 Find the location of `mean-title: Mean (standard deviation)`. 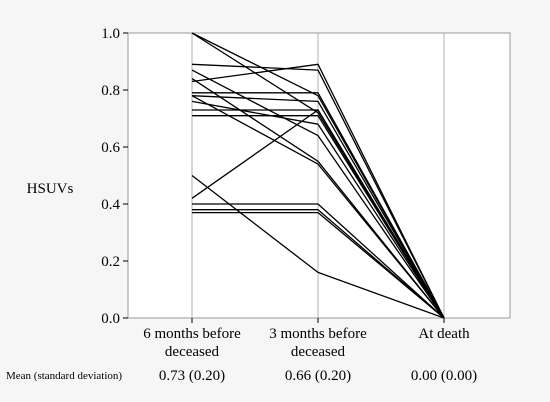

mean-title: Mean (standard deviation) is located at coordinates (64, 376).